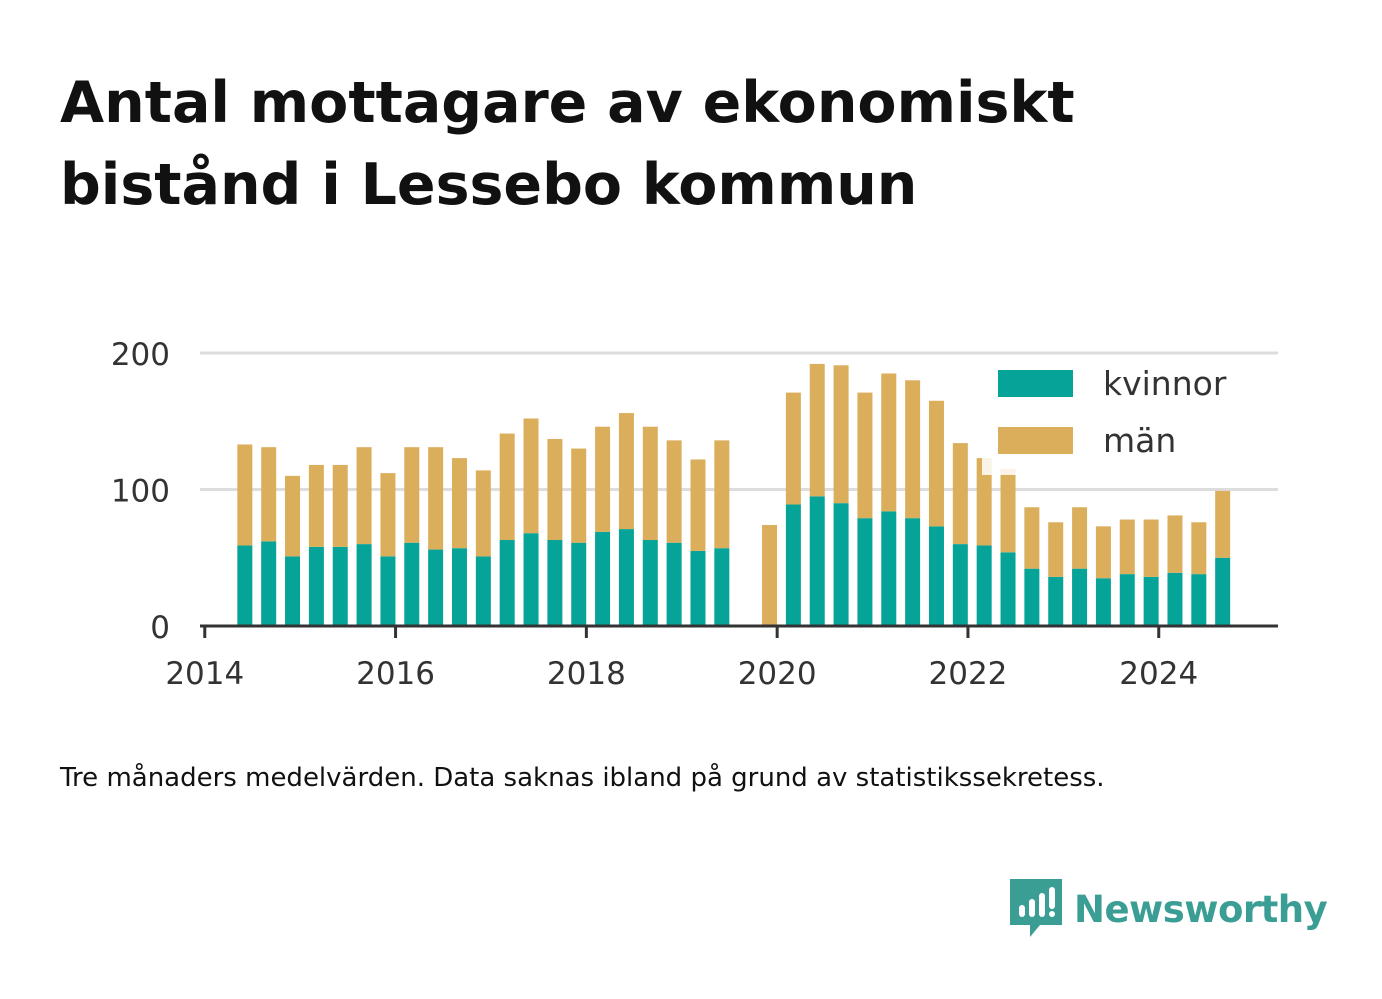  I want to click on newsworthy-logo-icon, so click(1036, 908).